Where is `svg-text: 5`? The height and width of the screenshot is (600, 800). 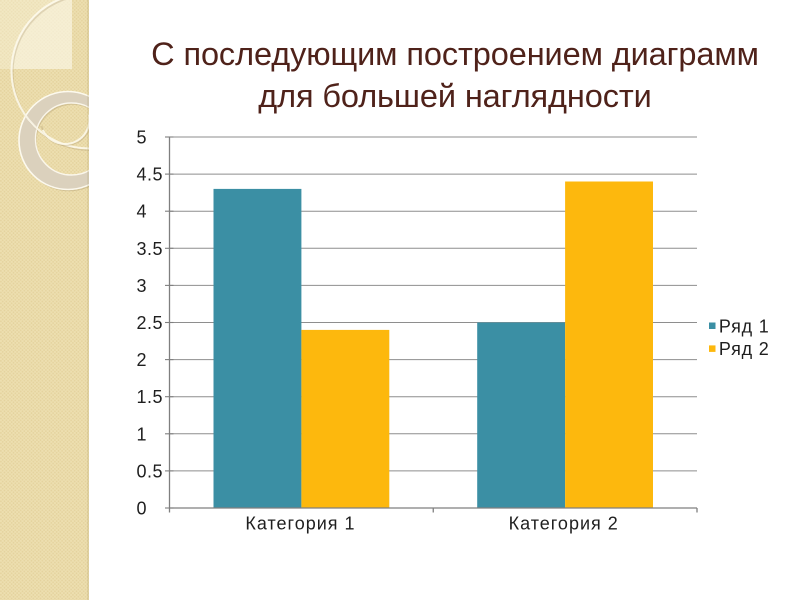 svg-text: 5 is located at coordinates (142, 138).